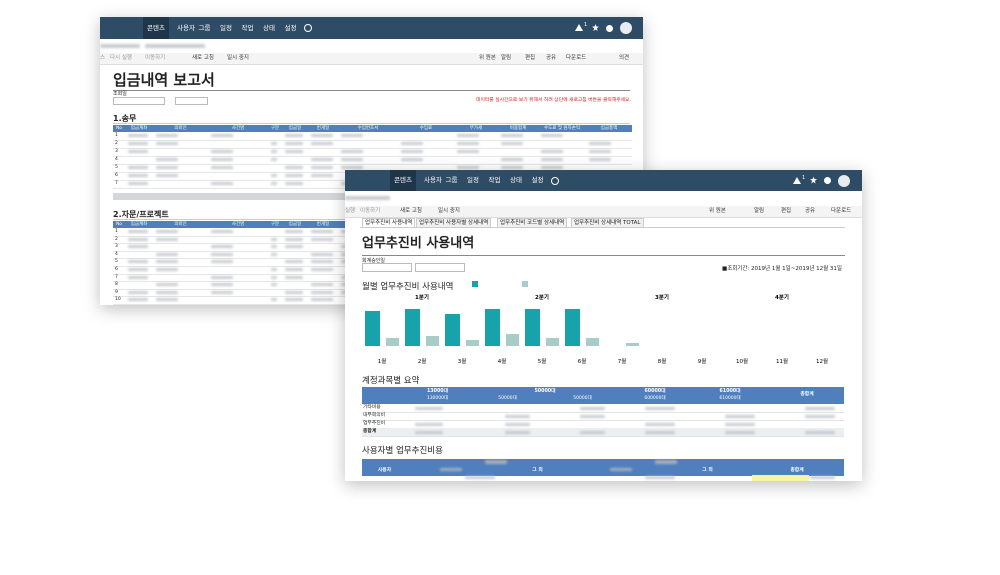 The height and width of the screenshot is (575, 1000). Describe the element at coordinates (116, 262) in the screenshot. I see `row-number: 5` at that location.